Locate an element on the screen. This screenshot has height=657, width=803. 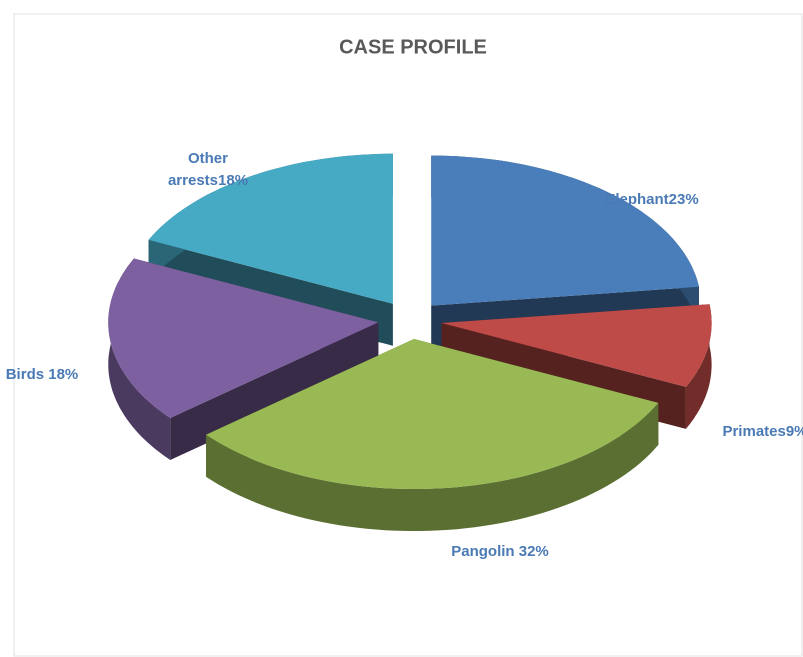
data-label: Elephant23% is located at coordinates (652, 199).